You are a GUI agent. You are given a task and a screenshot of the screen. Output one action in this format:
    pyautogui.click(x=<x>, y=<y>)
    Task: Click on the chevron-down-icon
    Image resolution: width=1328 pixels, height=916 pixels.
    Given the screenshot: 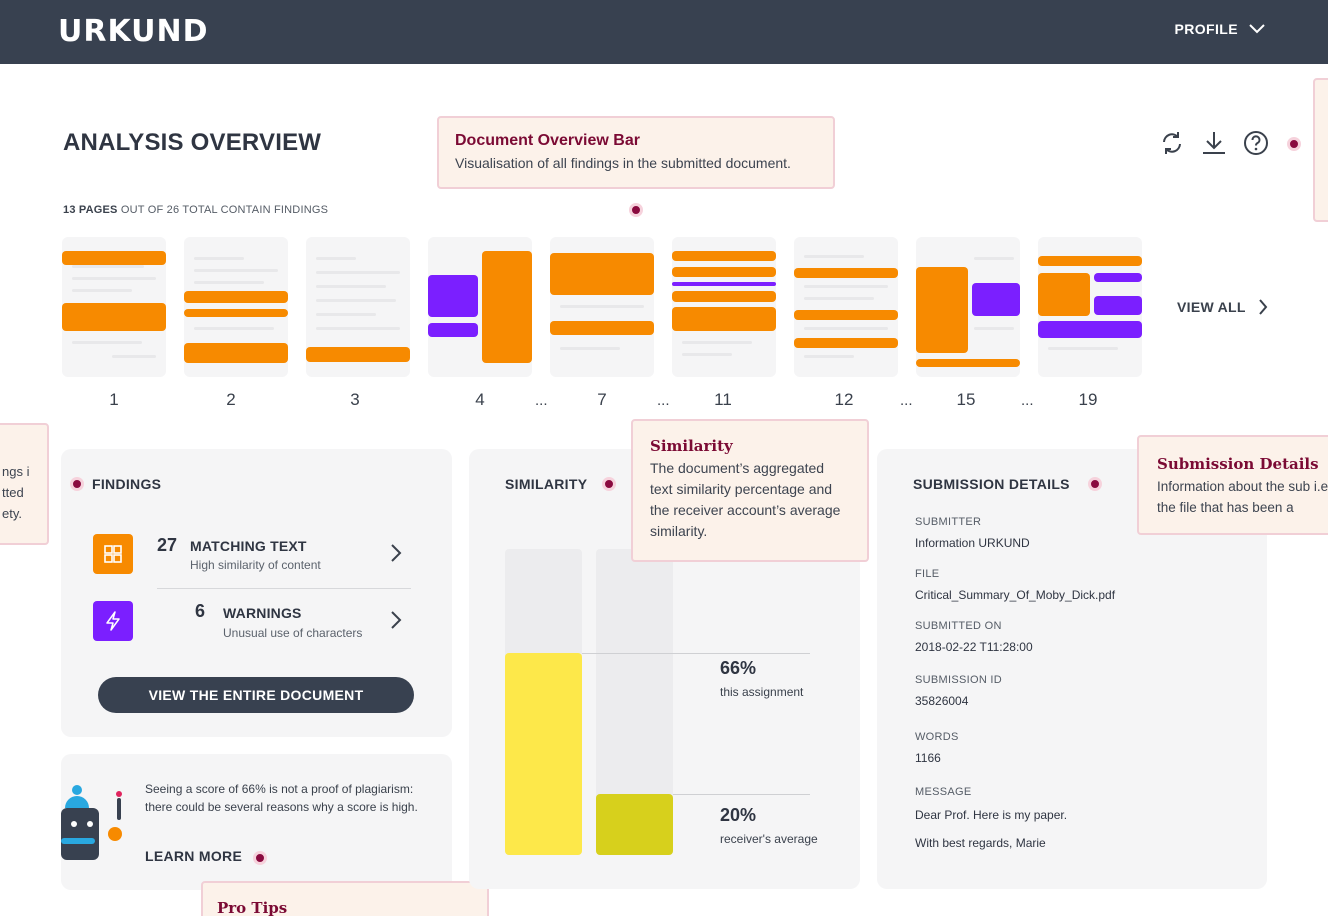 What is the action you would take?
    pyautogui.click(x=1257, y=29)
    